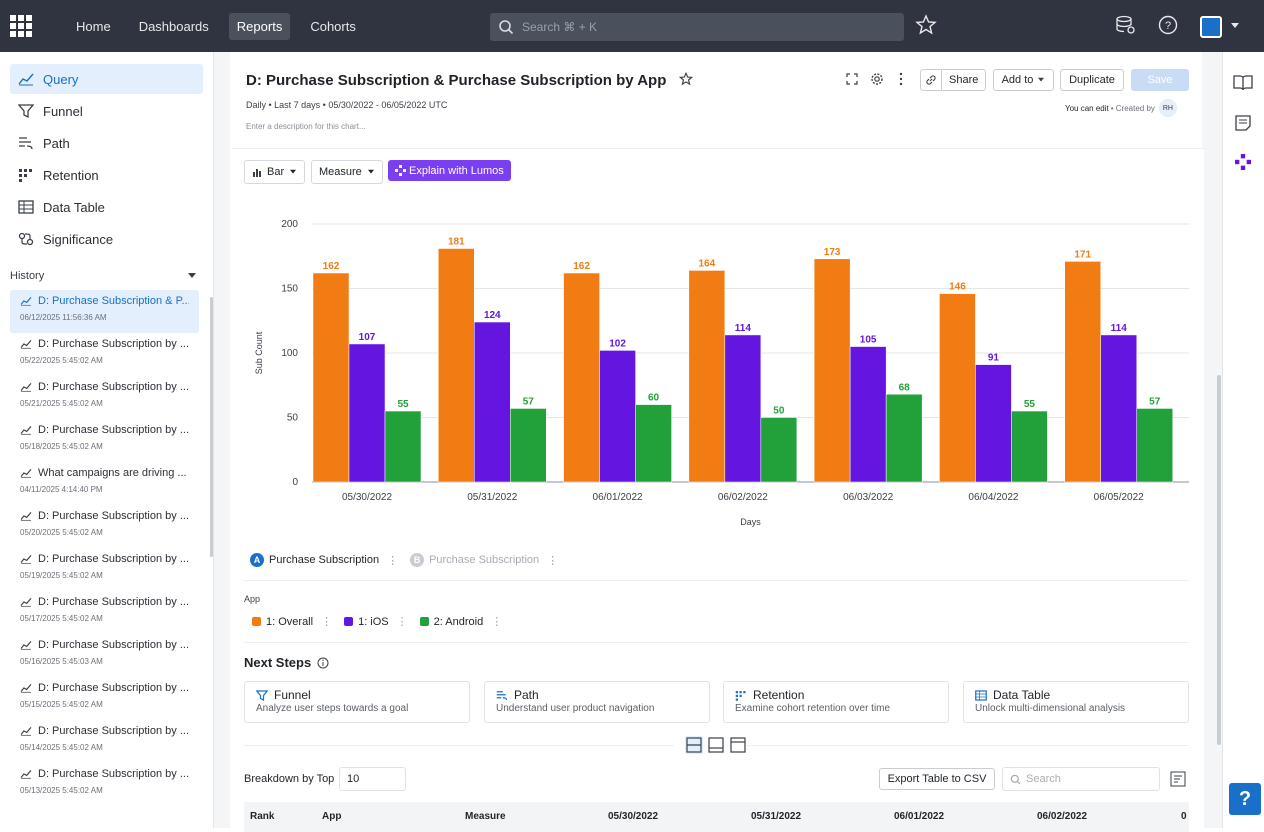 This screenshot has width=1264, height=832. I want to click on next-step-funnel: Funnel Analyze user steps towards a goal, so click(357, 702).